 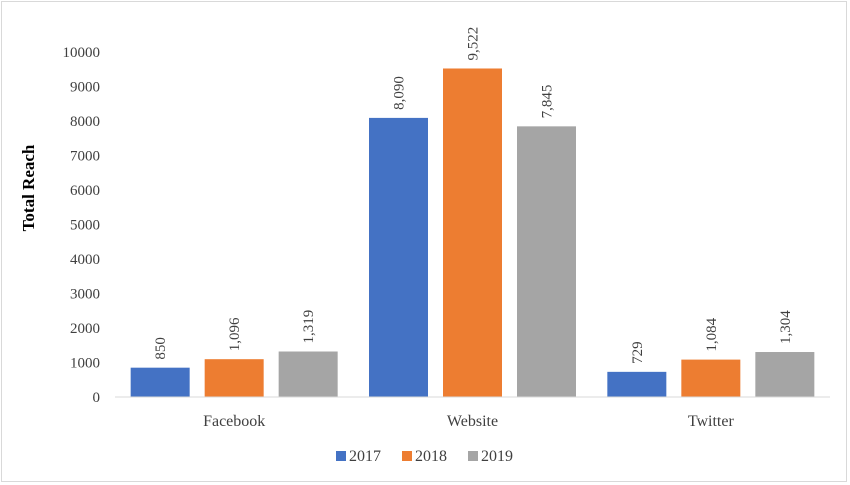 What do you see at coordinates (497, 456) in the screenshot?
I see `legend-label-2019: 2019` at bounding box center [497, 456].